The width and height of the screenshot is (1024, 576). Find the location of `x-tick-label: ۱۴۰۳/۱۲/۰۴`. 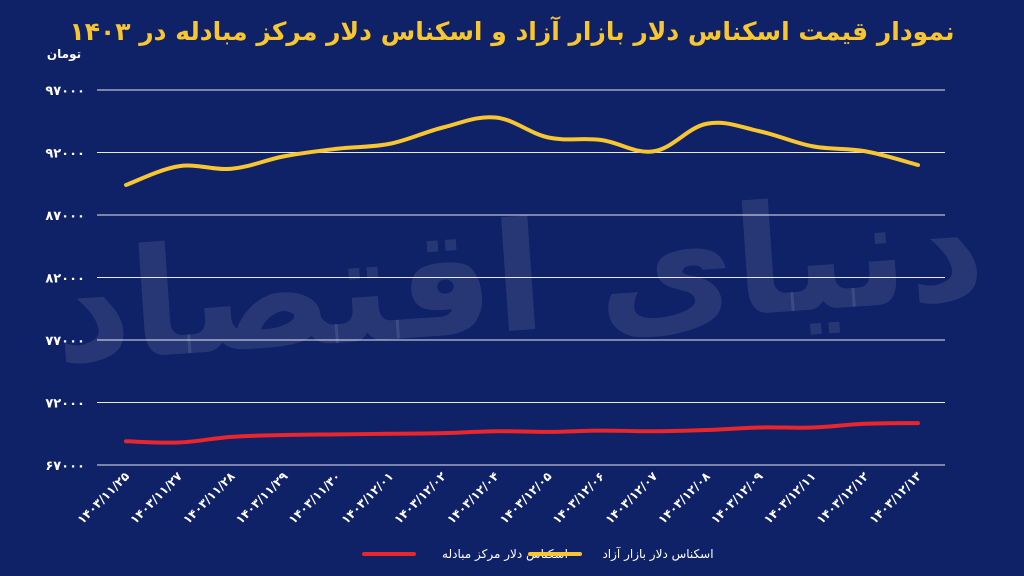

x-tick-label: ۱۴۰۳/۱۲/۰۴ is located at coordinates (473, 498).